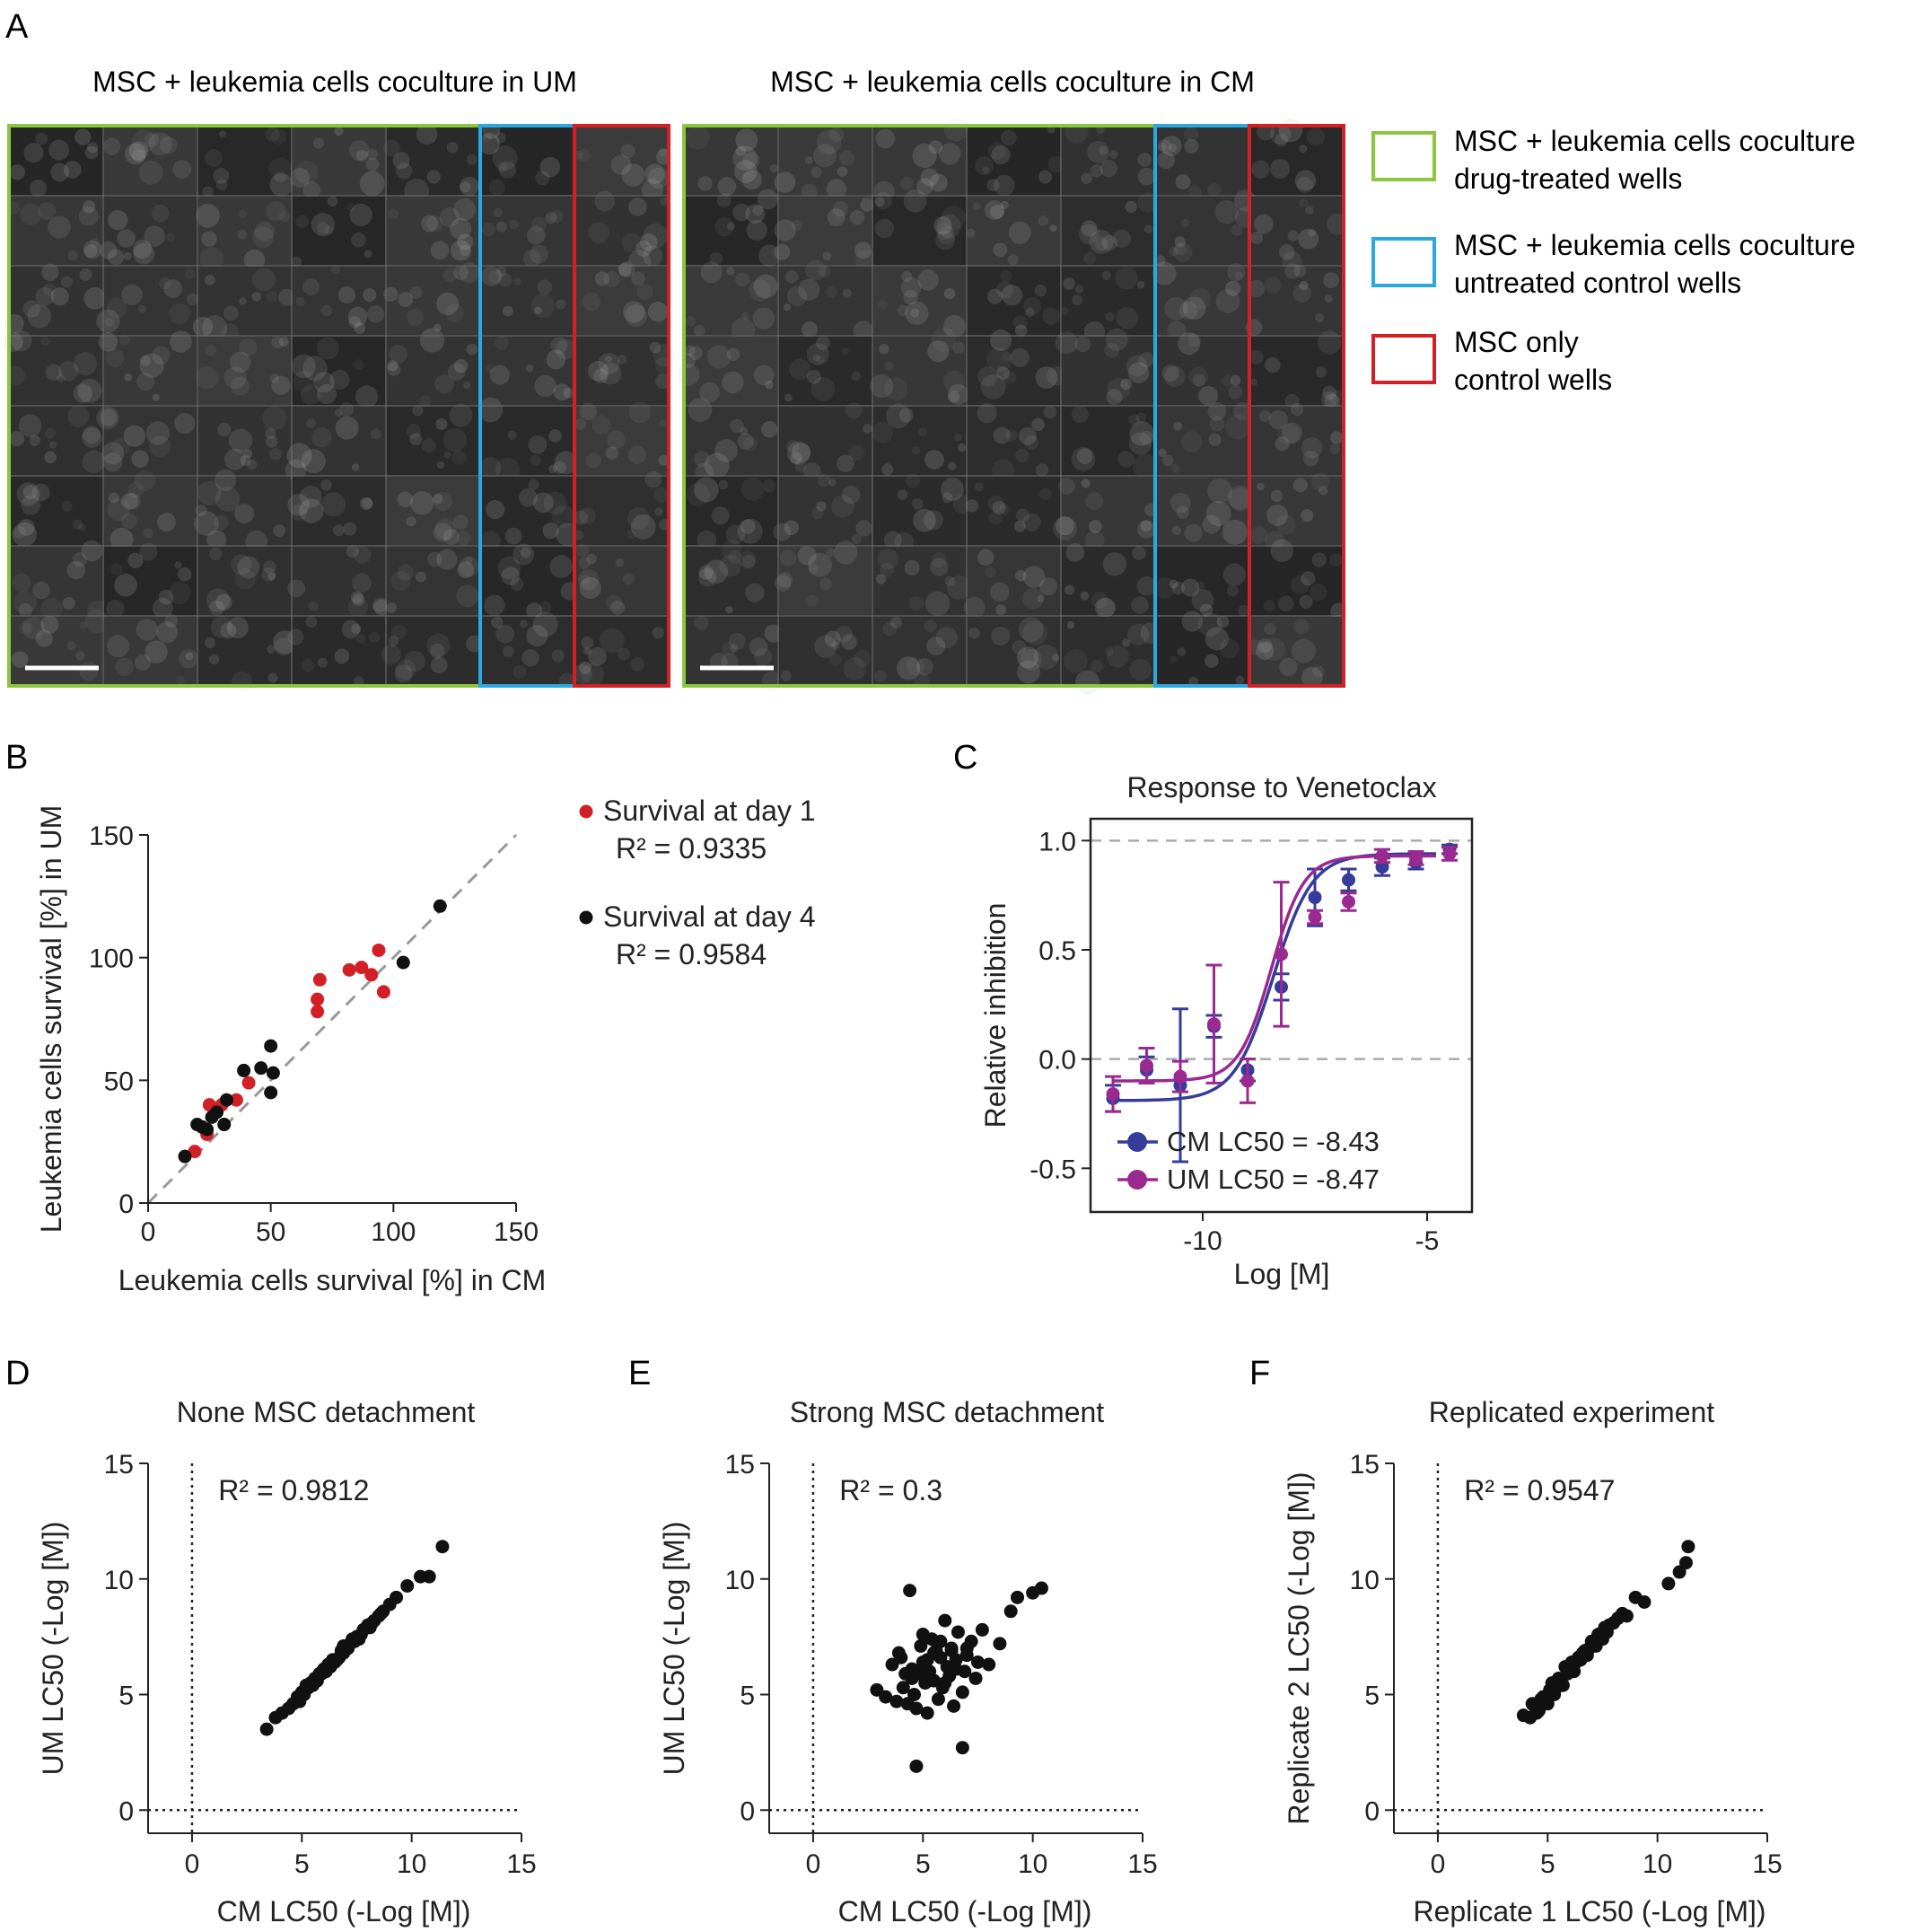 This screenshot has height=1932, width=1910. Describe the element at coordinates (691, 954) in the screenshot. I see `legend-r2-day4: R² = 0.9584` at that location.